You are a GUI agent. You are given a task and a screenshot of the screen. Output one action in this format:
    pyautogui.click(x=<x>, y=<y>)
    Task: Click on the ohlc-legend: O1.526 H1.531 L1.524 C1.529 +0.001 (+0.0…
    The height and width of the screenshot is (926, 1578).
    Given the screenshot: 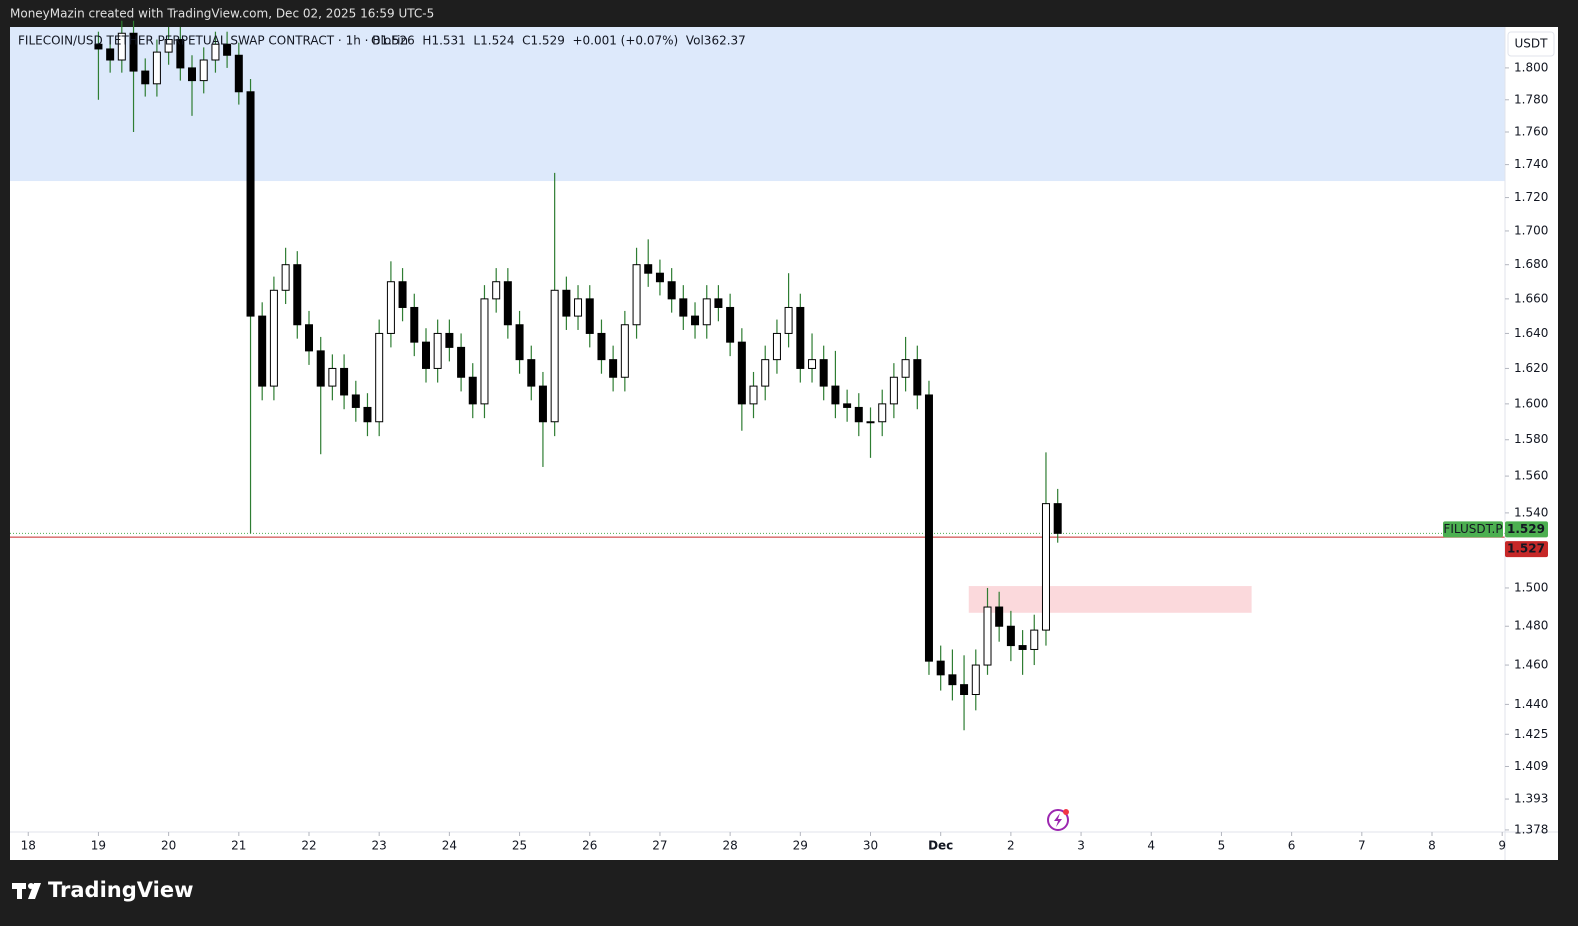 What is the action you would take?
    pyautogui.click(x=558, y=41)
    